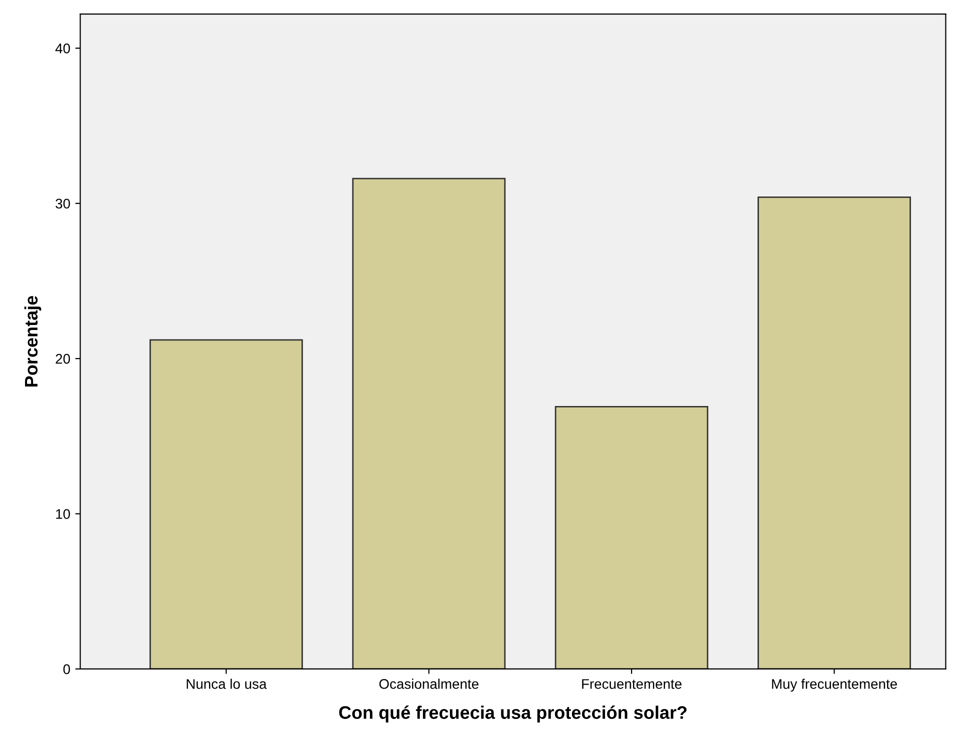 The width and height of the screenshot is (967, 740). What do you see at coordinates (66, 669) in the screenshot?
I see `y-tick-label: 0` at bounding box center [66, 669].